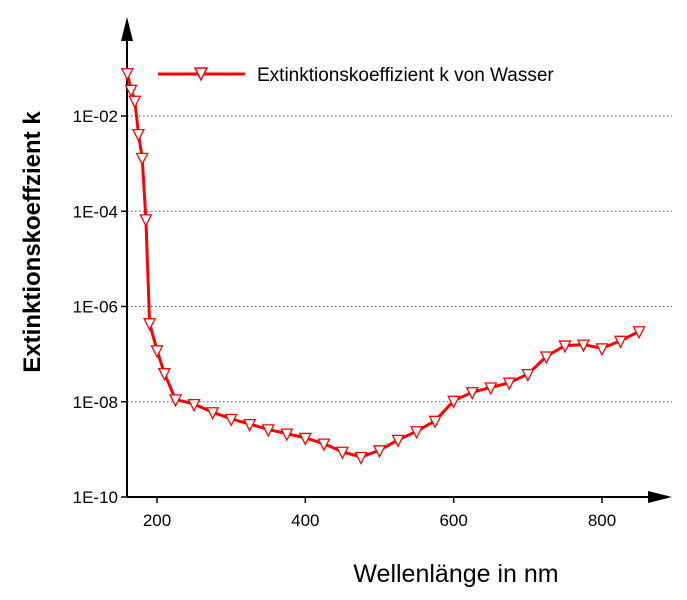  What do you see at coordinates (602, 520) in the screenshot?
I see `x-tick-label-3: 800` at bounding box center [602, 520].